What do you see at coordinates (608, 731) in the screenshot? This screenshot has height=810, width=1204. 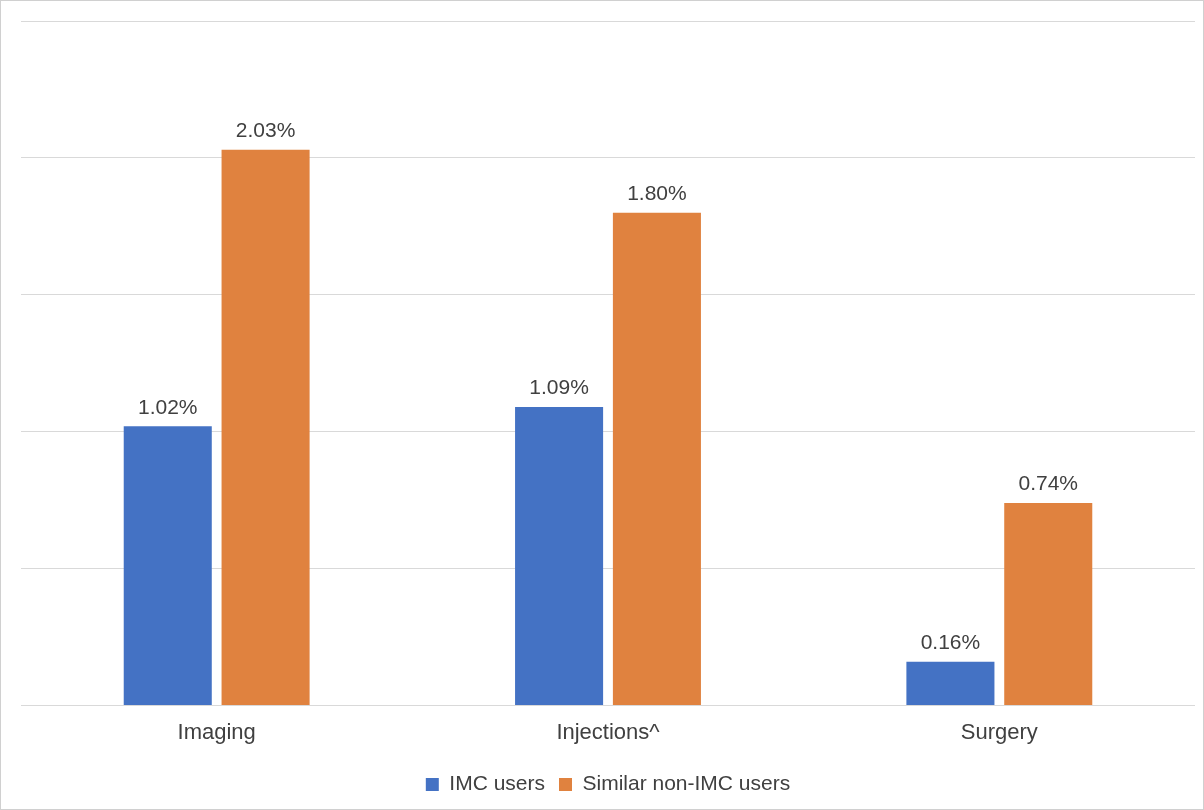 I see `x-tick-label: Injections^` at bounding box center [608, 731].